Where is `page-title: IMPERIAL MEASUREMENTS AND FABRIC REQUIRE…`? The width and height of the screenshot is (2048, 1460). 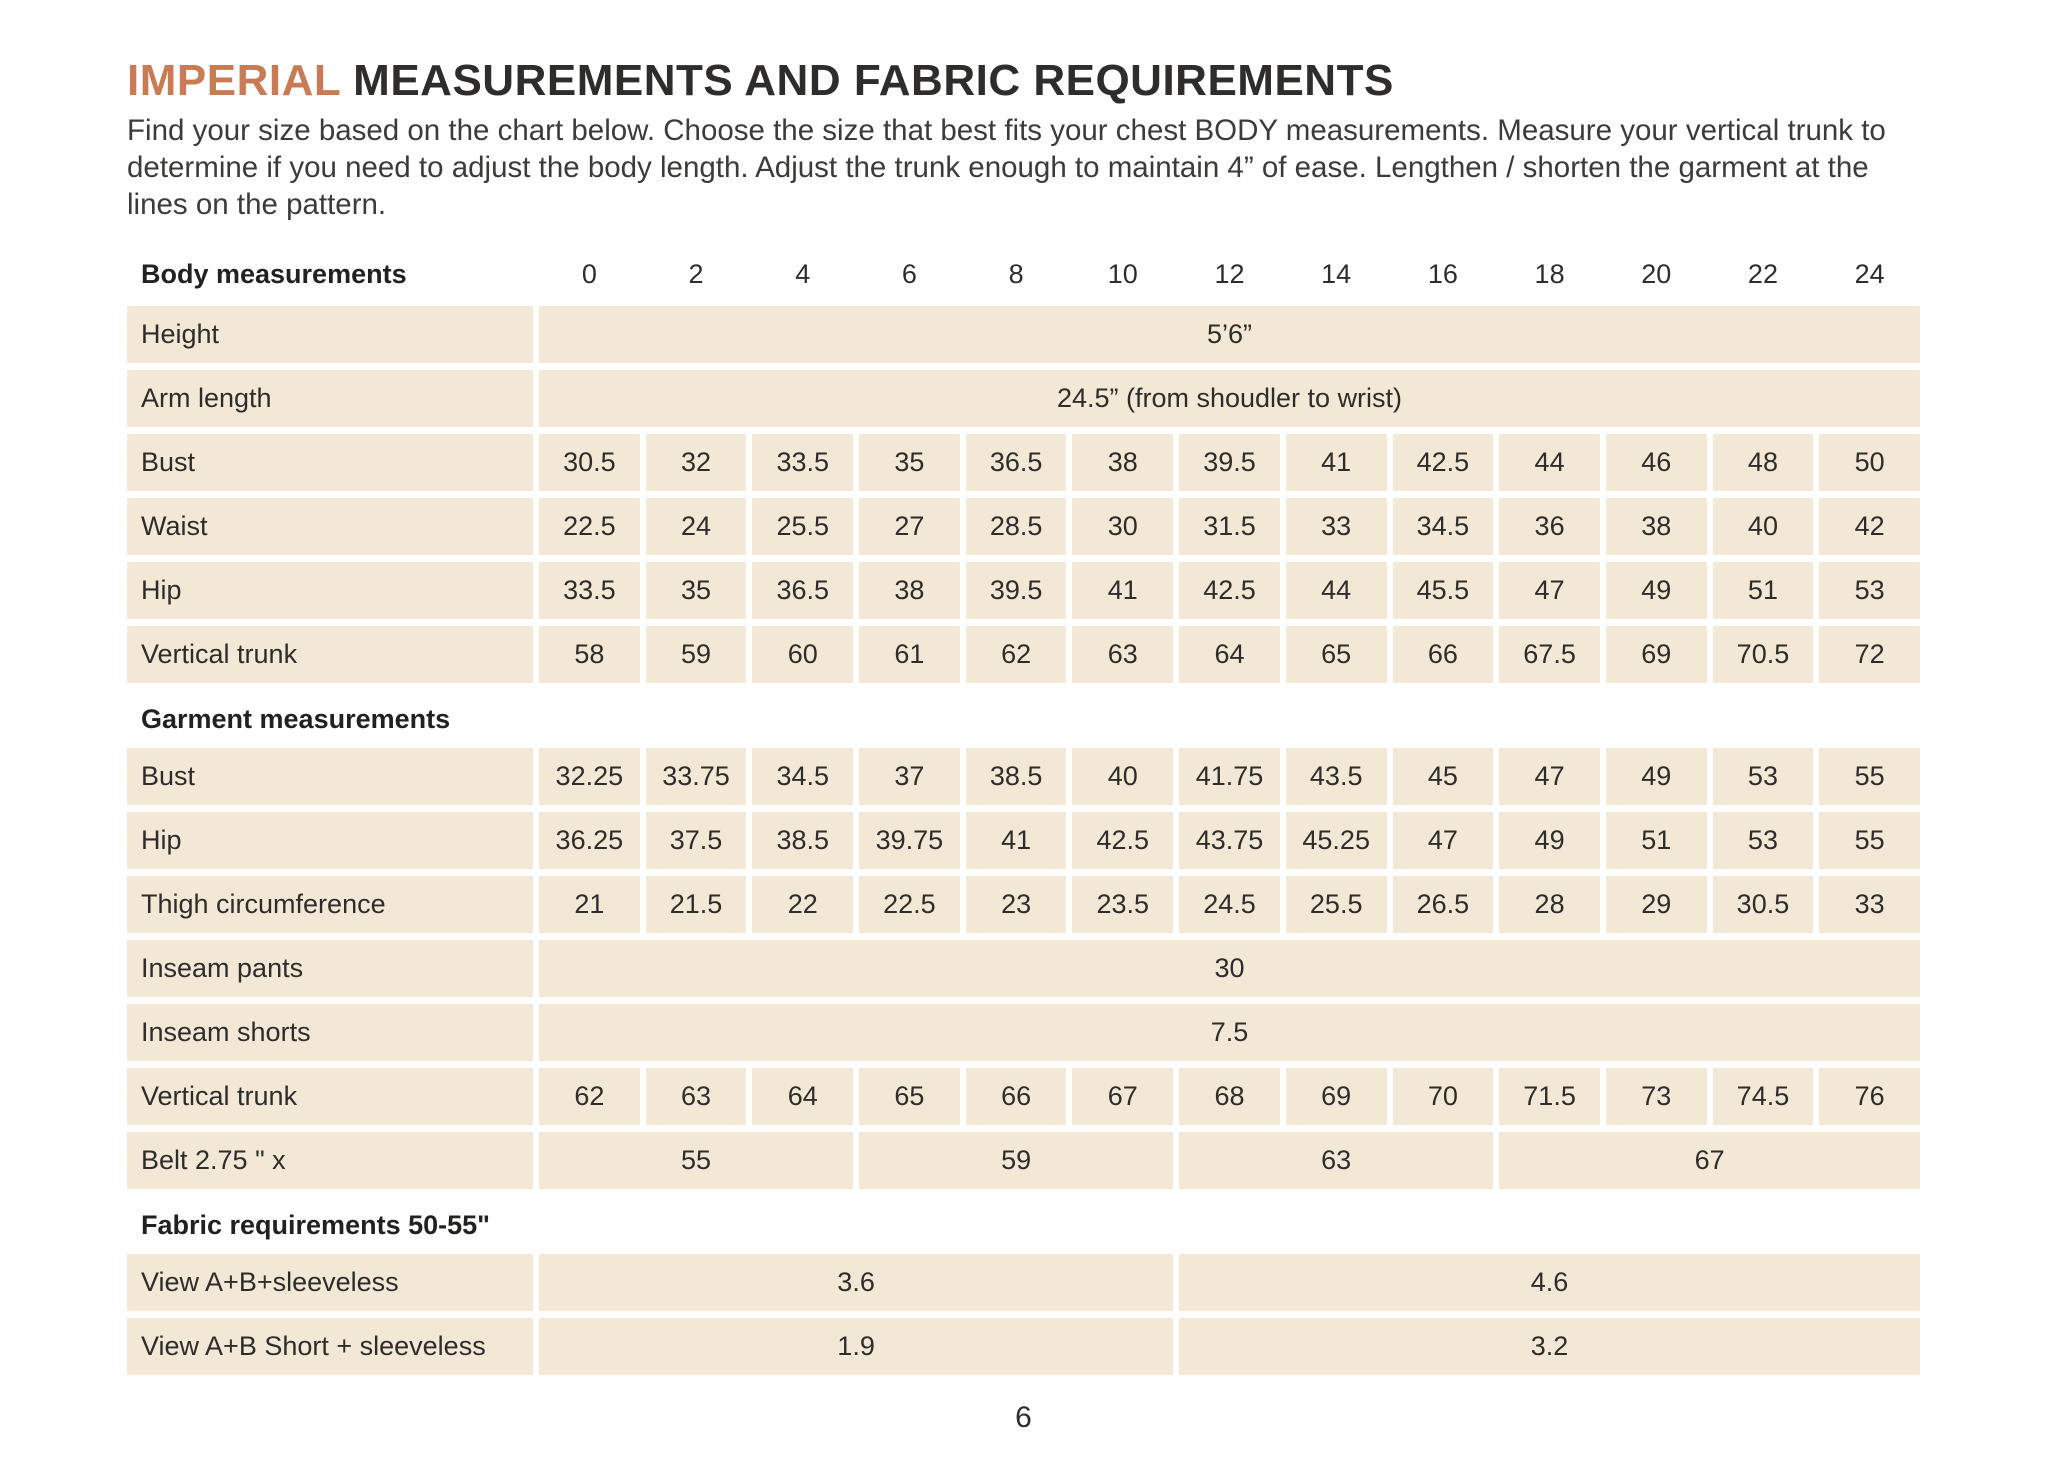
page-title: IMPERIAL MEASUREMENTS AND FABRIC REQUIRE… is located at coordinates (1023, 81).